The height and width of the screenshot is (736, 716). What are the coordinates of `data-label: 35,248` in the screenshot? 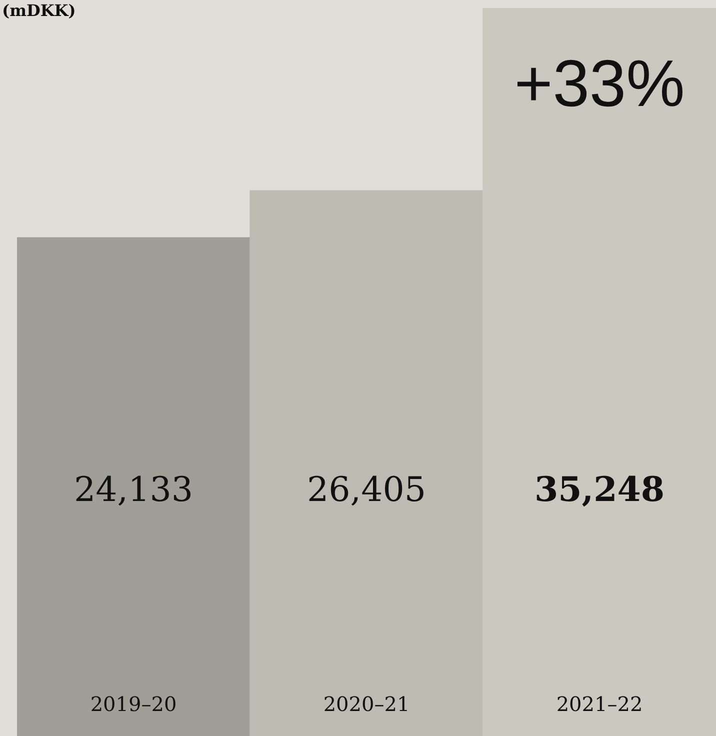 It's located at (599, 490).